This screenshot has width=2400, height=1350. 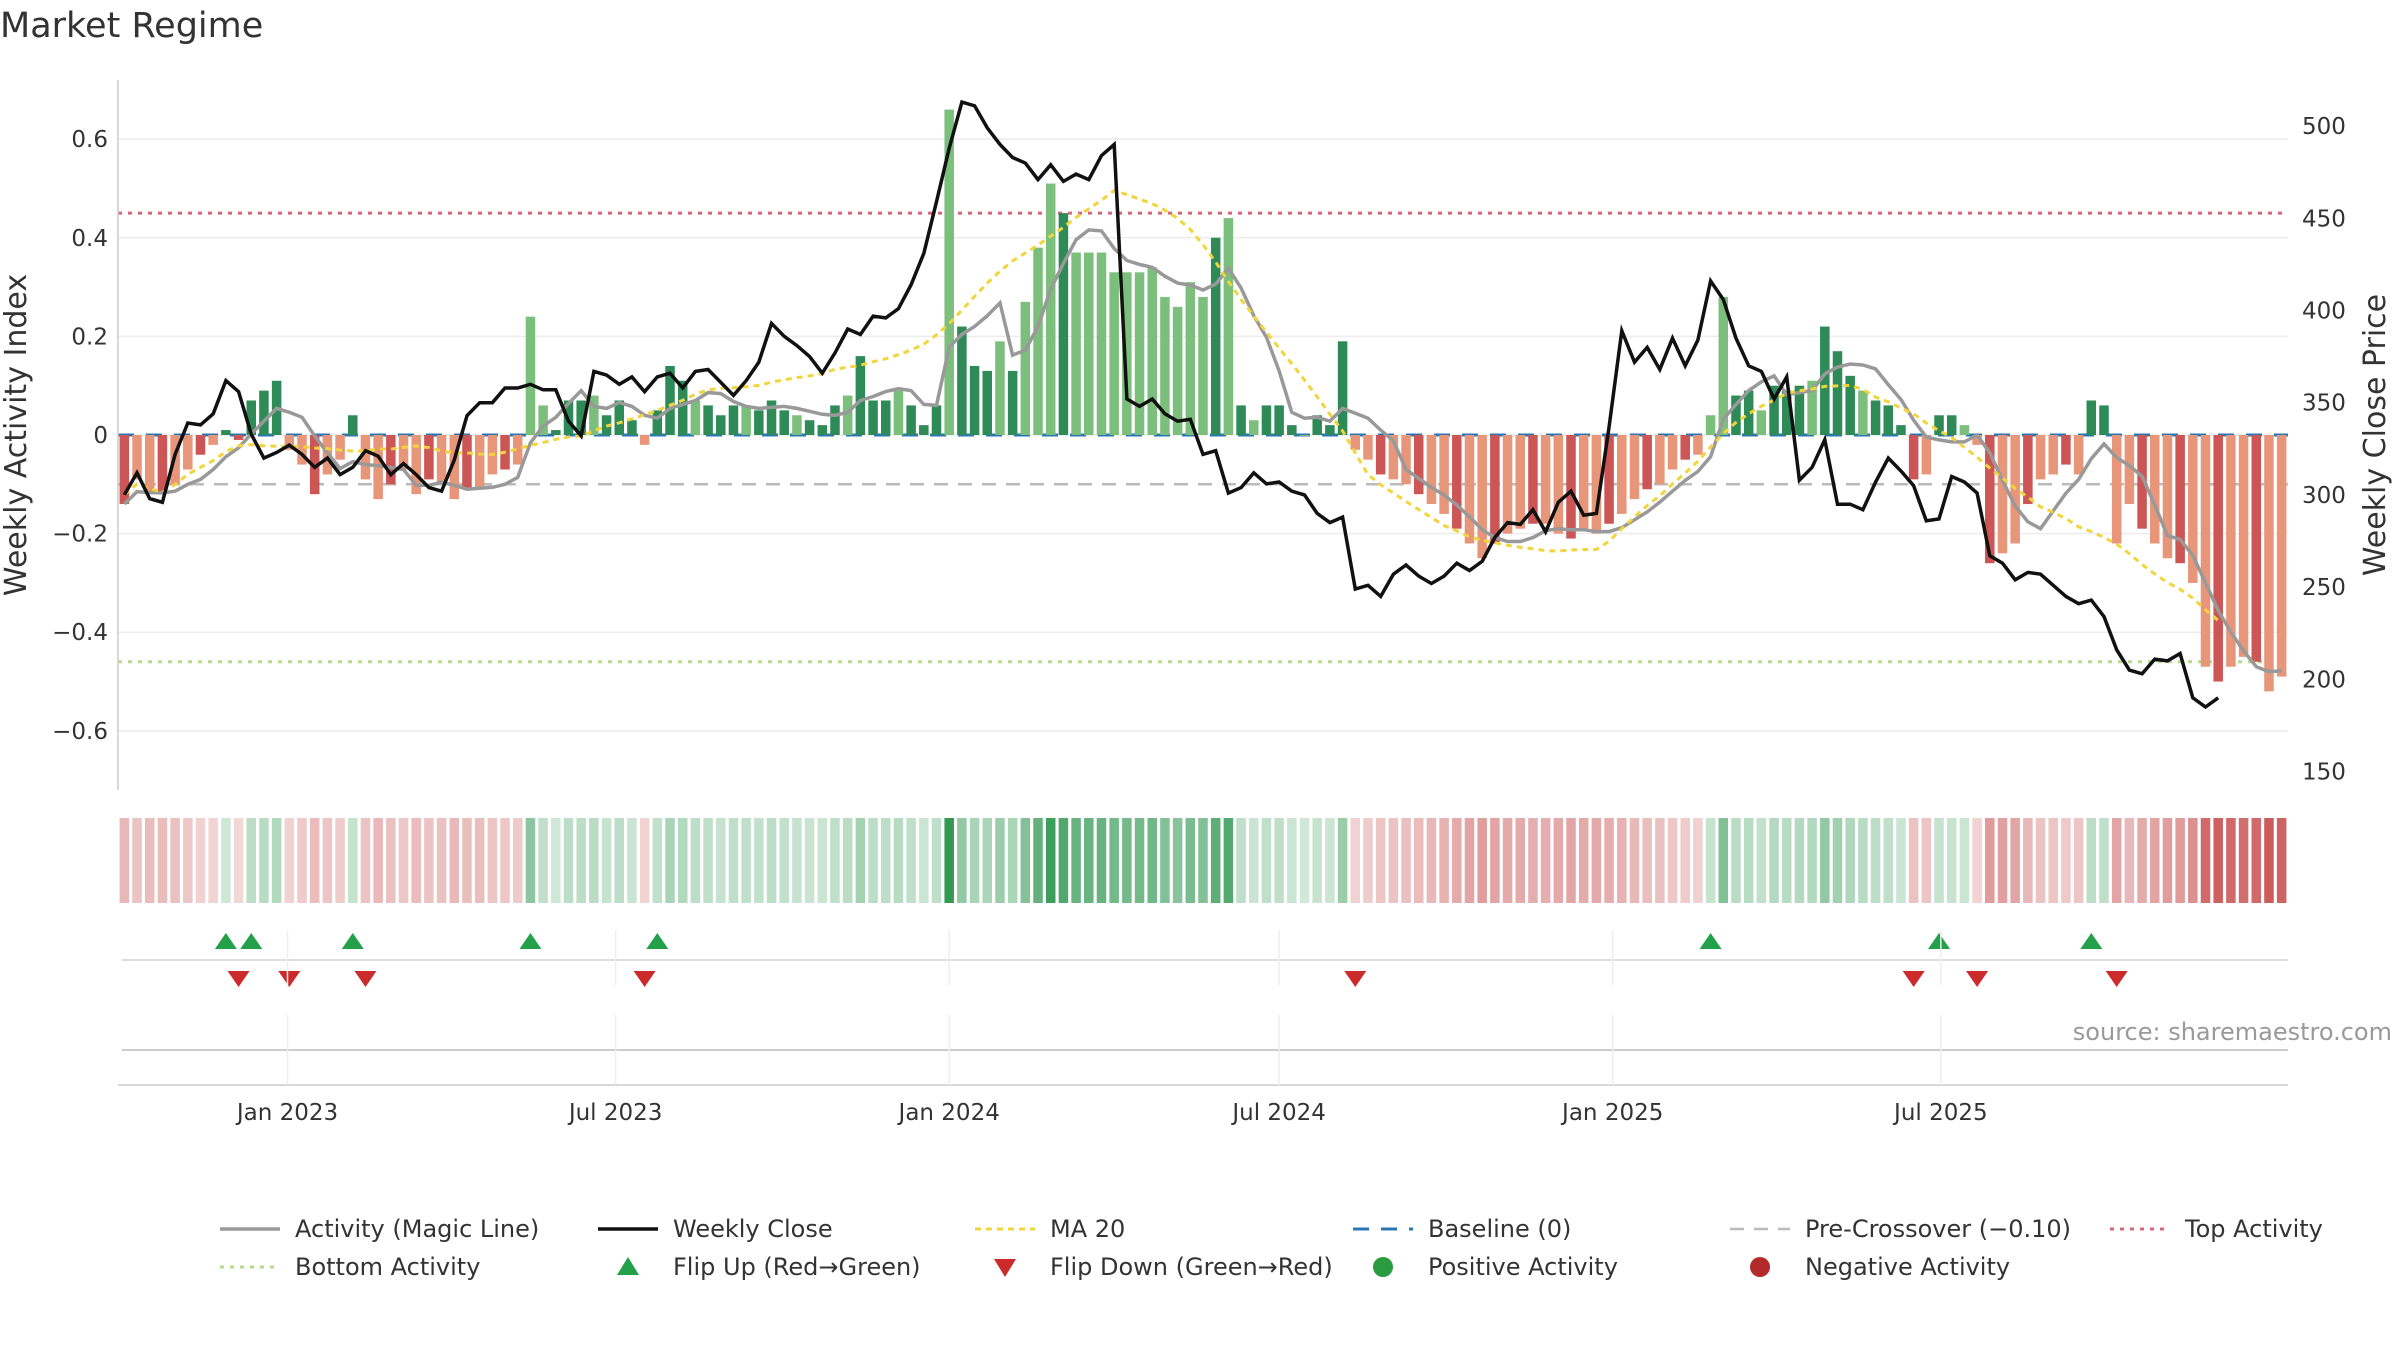 What do you see at coordinates (628, 1266) in the screenshot?
I see `legend-flip-up-swatch` at bounding box center [628, 1266].